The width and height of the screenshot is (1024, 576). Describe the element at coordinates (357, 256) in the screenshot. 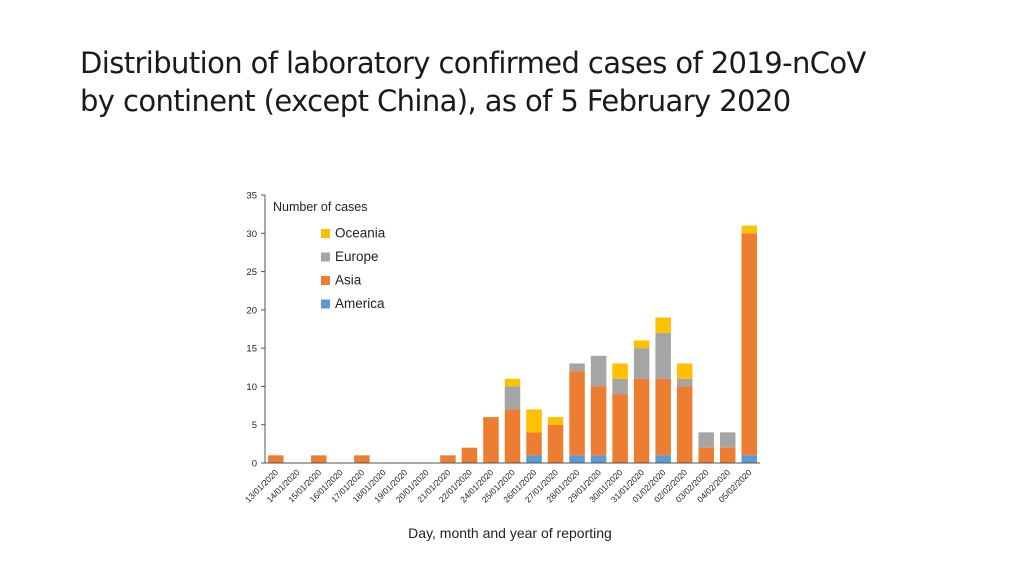

I see `legend-label-europe: Europe` at that location.